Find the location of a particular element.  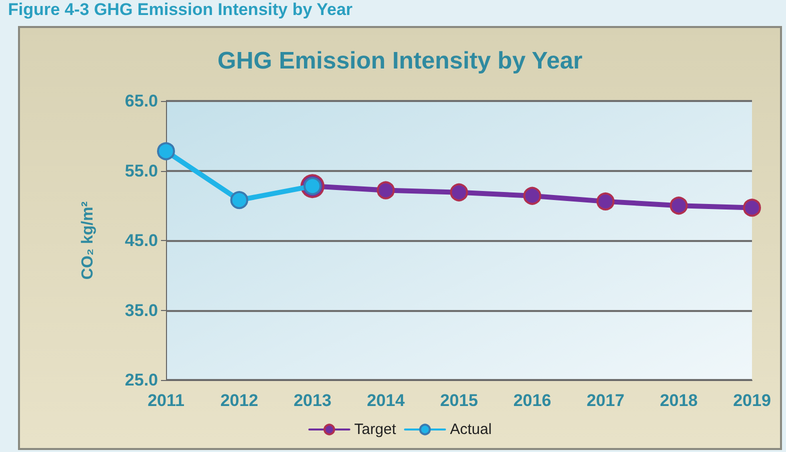

x-tick-label: 2016 is located at coordinates (532, 400).